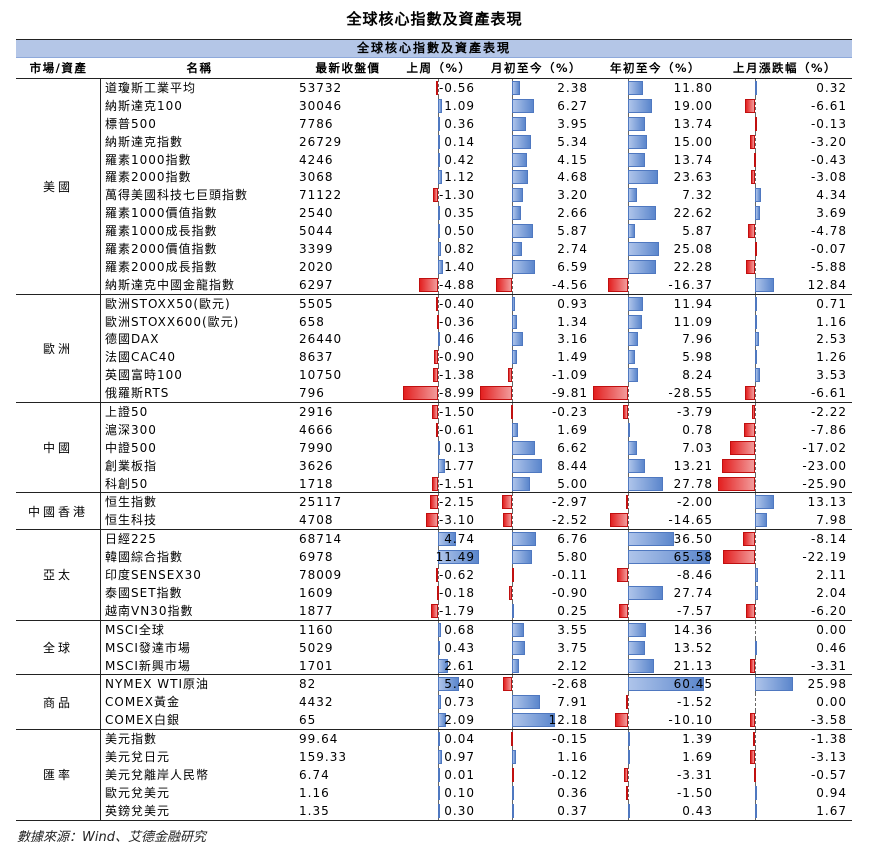 This screenshot has width=869, height=851. What do you see at coordinates (655, 465) in the screenshot?
I see `ytd-cell: 13.21` at bounding box center [655, 465].